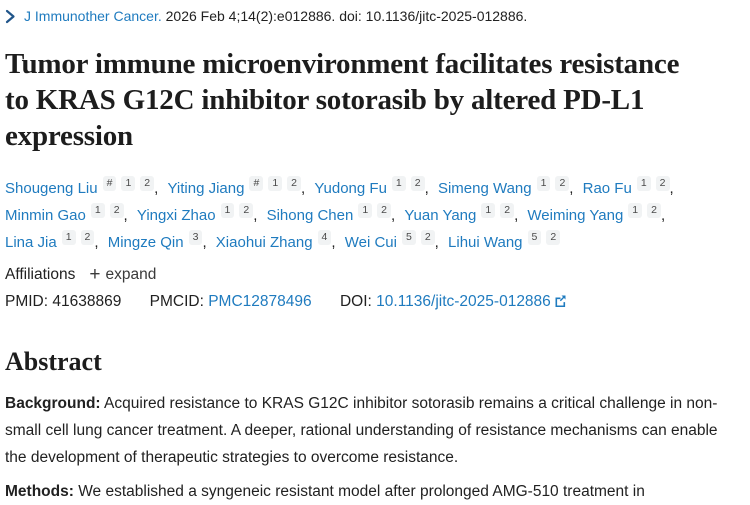  I want to click on author-link: Yuan Yang, so click(440, 215).